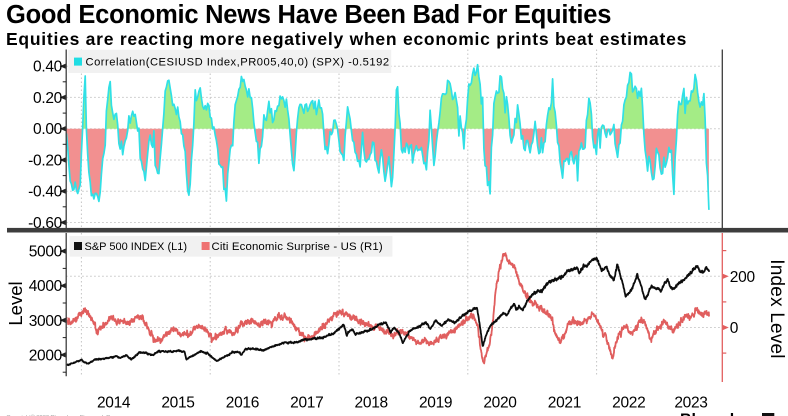 The height and width of the screenshot is (416, 788). Describe the element at coordinates (48, 98) in the screenshot. I see `svg-text: 0.20` at that location.